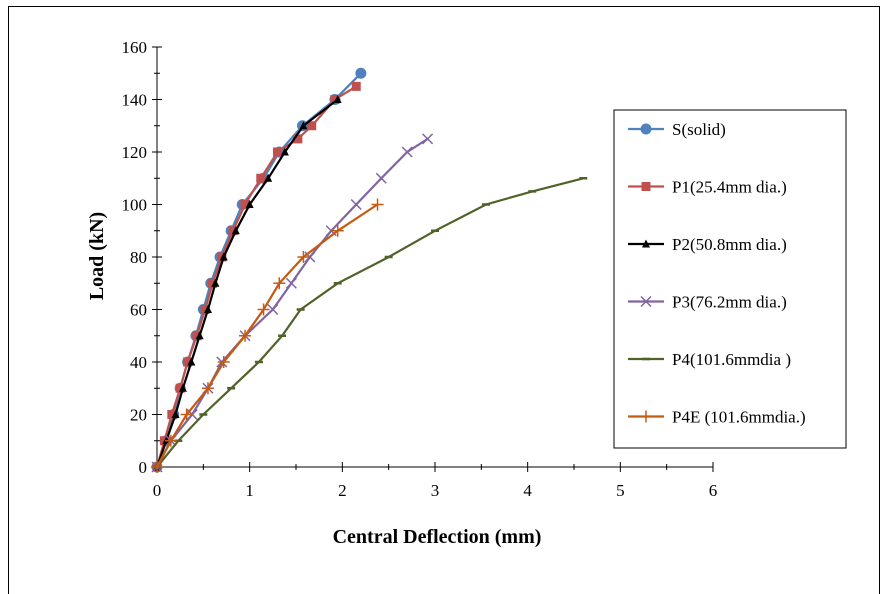 This screenshot has width=883, height=594. What do you see at coordinates (135, 47) in the screenshot?
I see `y-tick-label: 160` at bounding box center [135, 47].